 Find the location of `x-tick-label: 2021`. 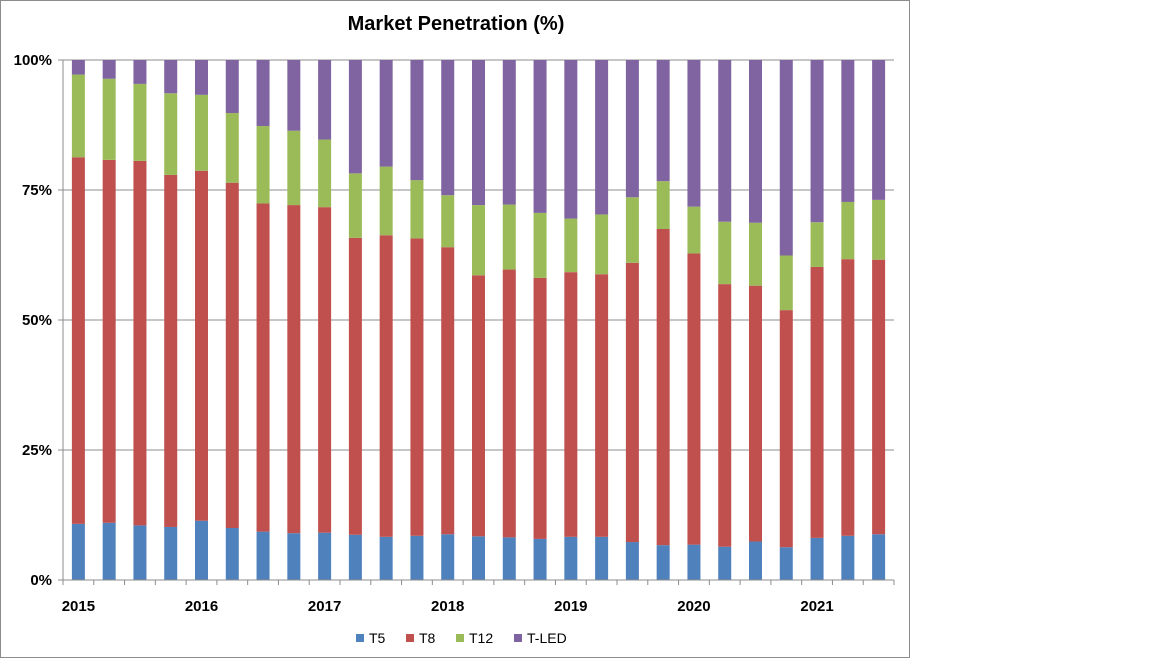

x-tick-label: 2021 is located at coordinates (816, 606).